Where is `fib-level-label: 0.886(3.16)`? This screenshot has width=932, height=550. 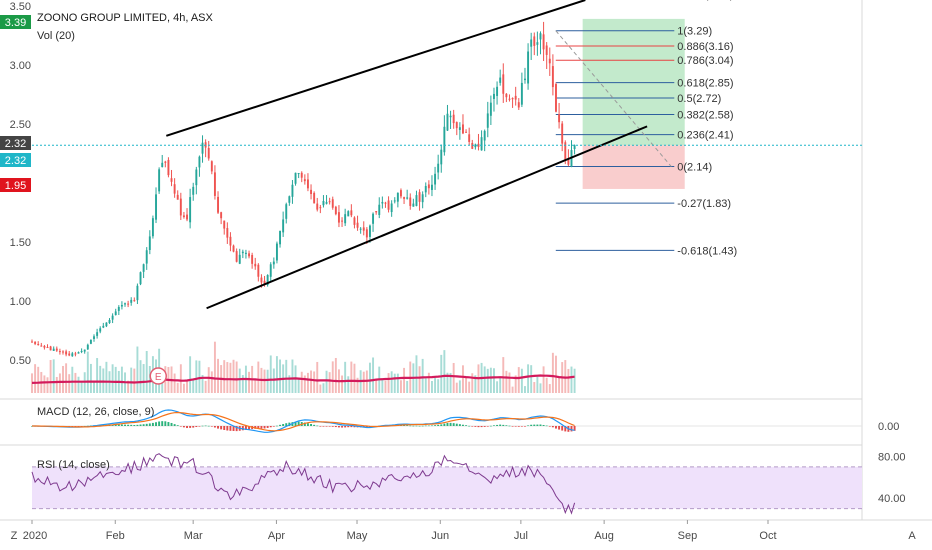 fib-level-label: 0.886(3.16) is located at coordinates (705, 47).